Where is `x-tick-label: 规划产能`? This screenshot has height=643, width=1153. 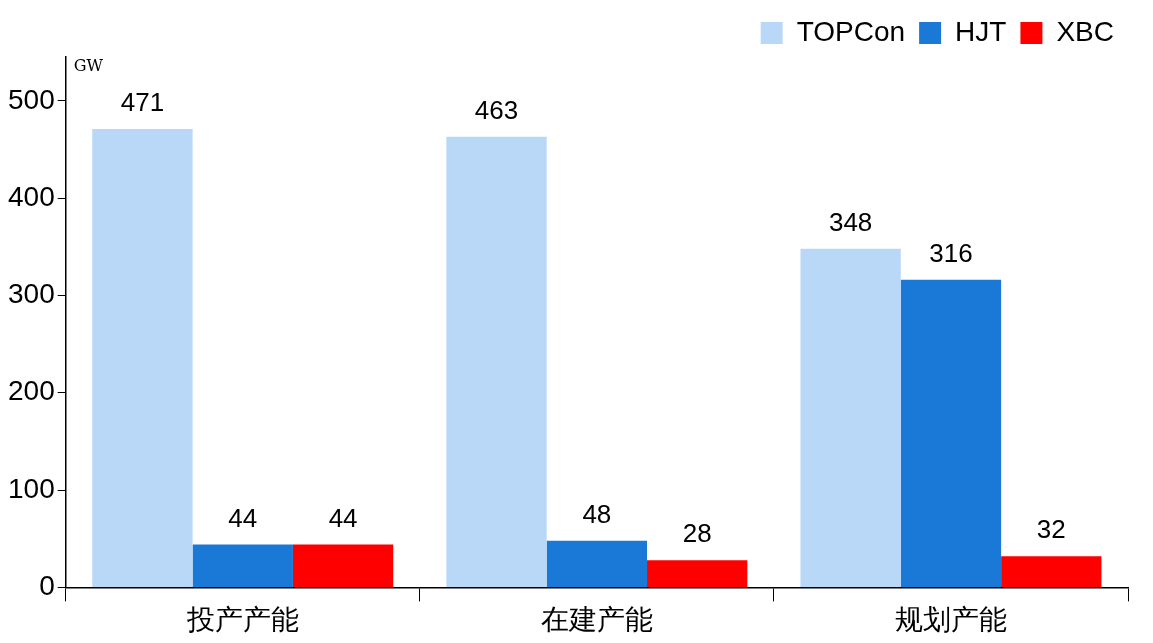
x-tick-label: 规划产能 is located at coordinates (950, 620).